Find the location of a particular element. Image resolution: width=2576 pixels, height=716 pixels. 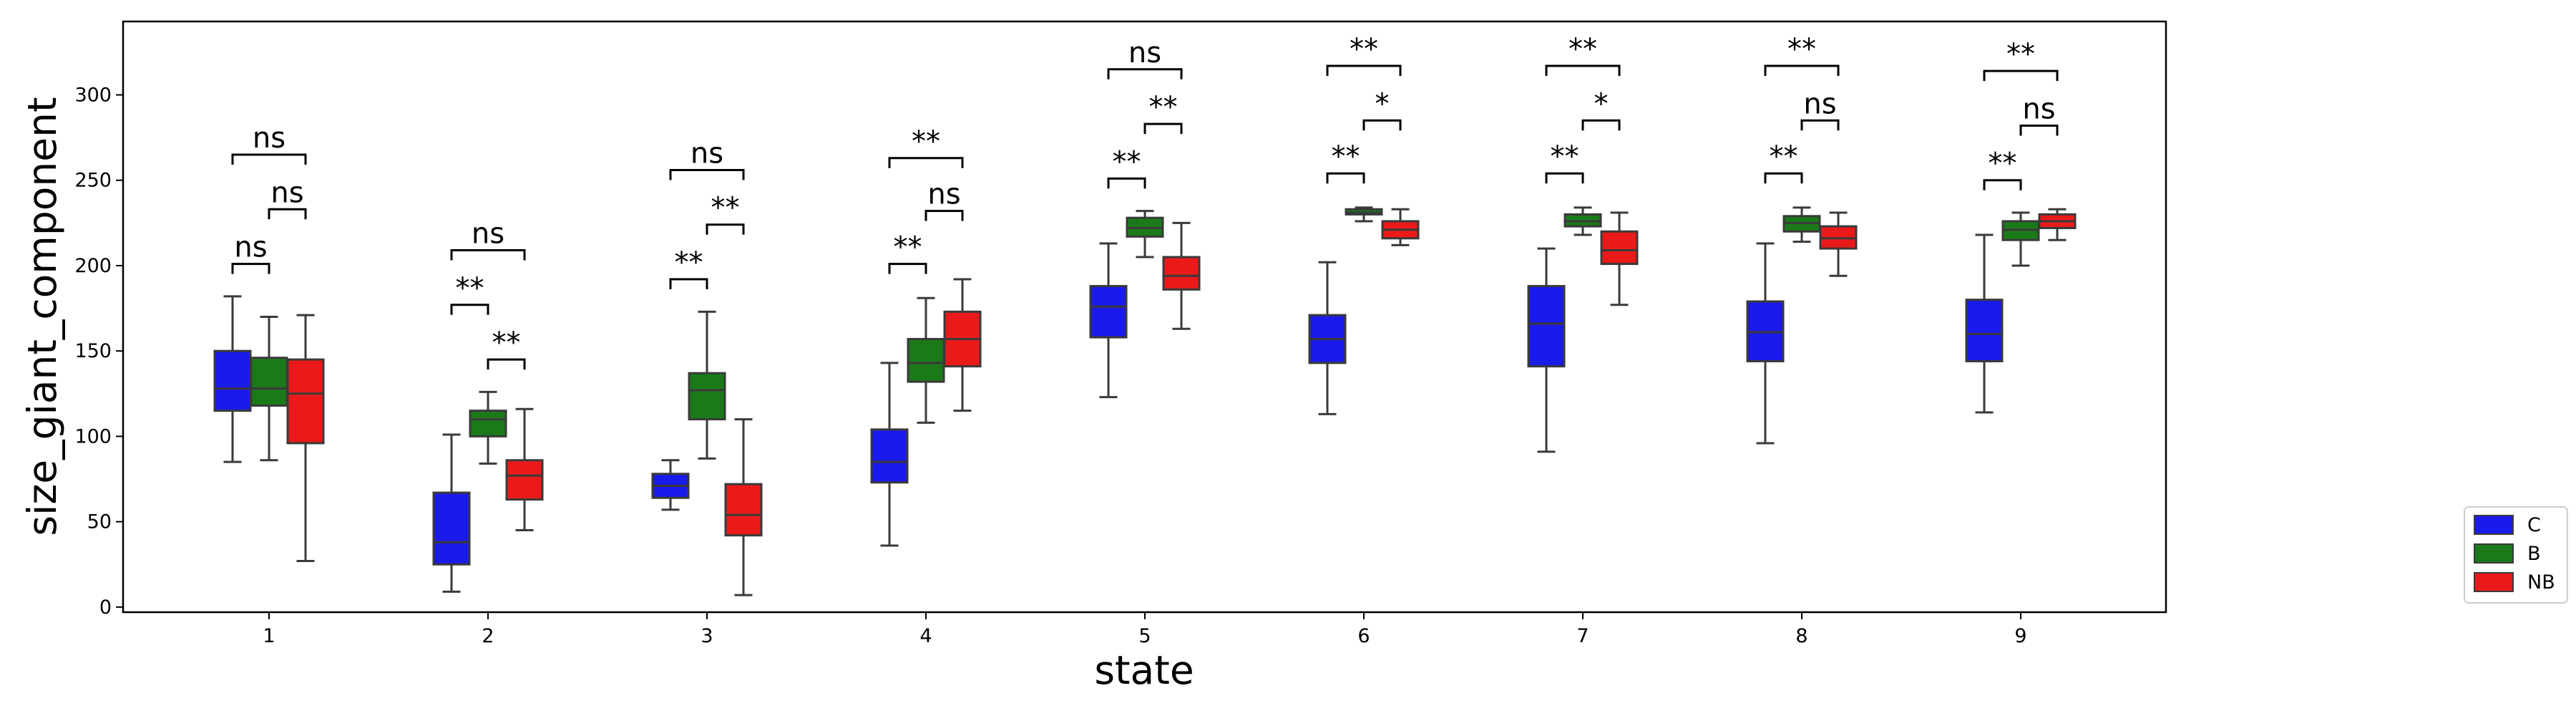

legend-label: NB is located at coordinates (2541, 582).